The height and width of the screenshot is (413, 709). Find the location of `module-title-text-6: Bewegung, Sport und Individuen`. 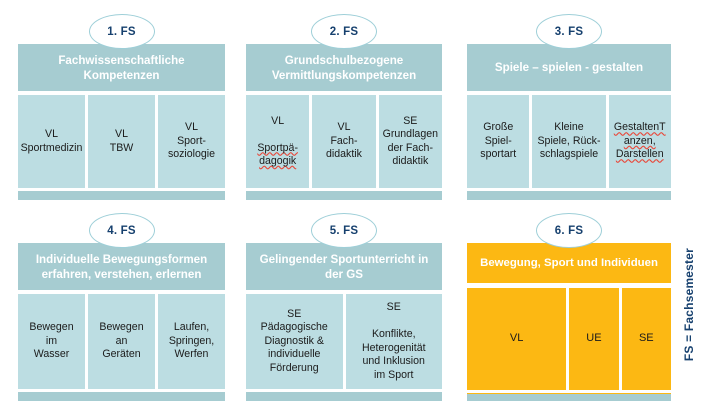

module-title-text-6: Bewegung, Sport und Individuen is located at coordinates (569, 262).